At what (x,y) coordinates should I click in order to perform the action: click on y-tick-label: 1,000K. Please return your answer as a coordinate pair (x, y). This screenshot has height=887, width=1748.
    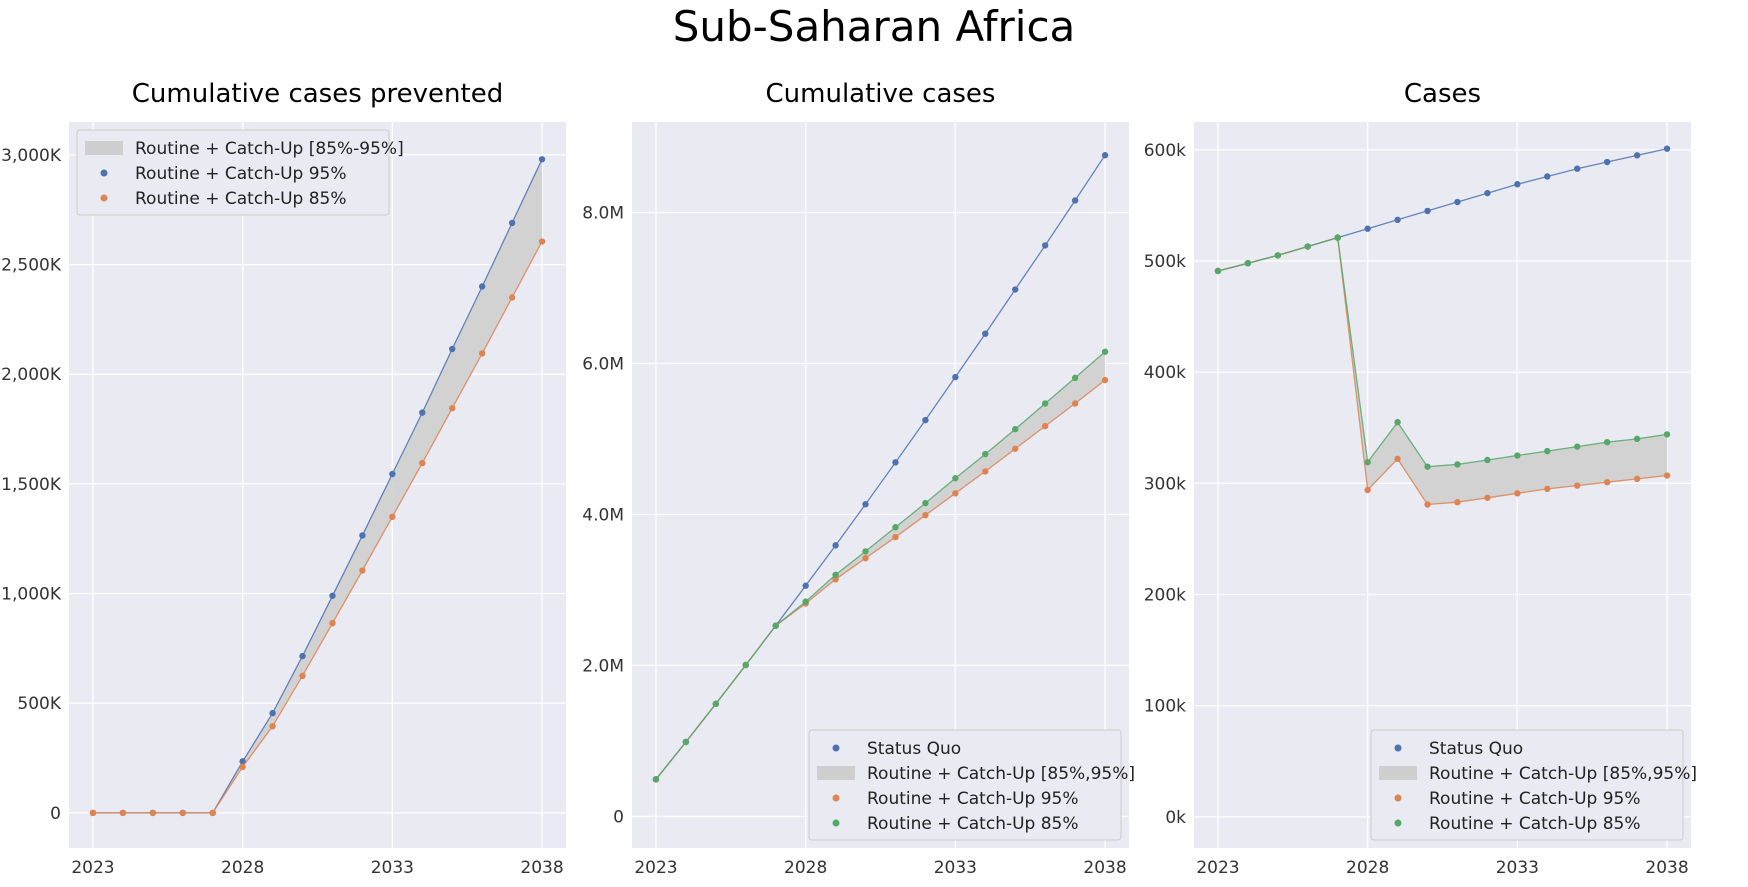
    Looking at the image, I should click on (31, 595).